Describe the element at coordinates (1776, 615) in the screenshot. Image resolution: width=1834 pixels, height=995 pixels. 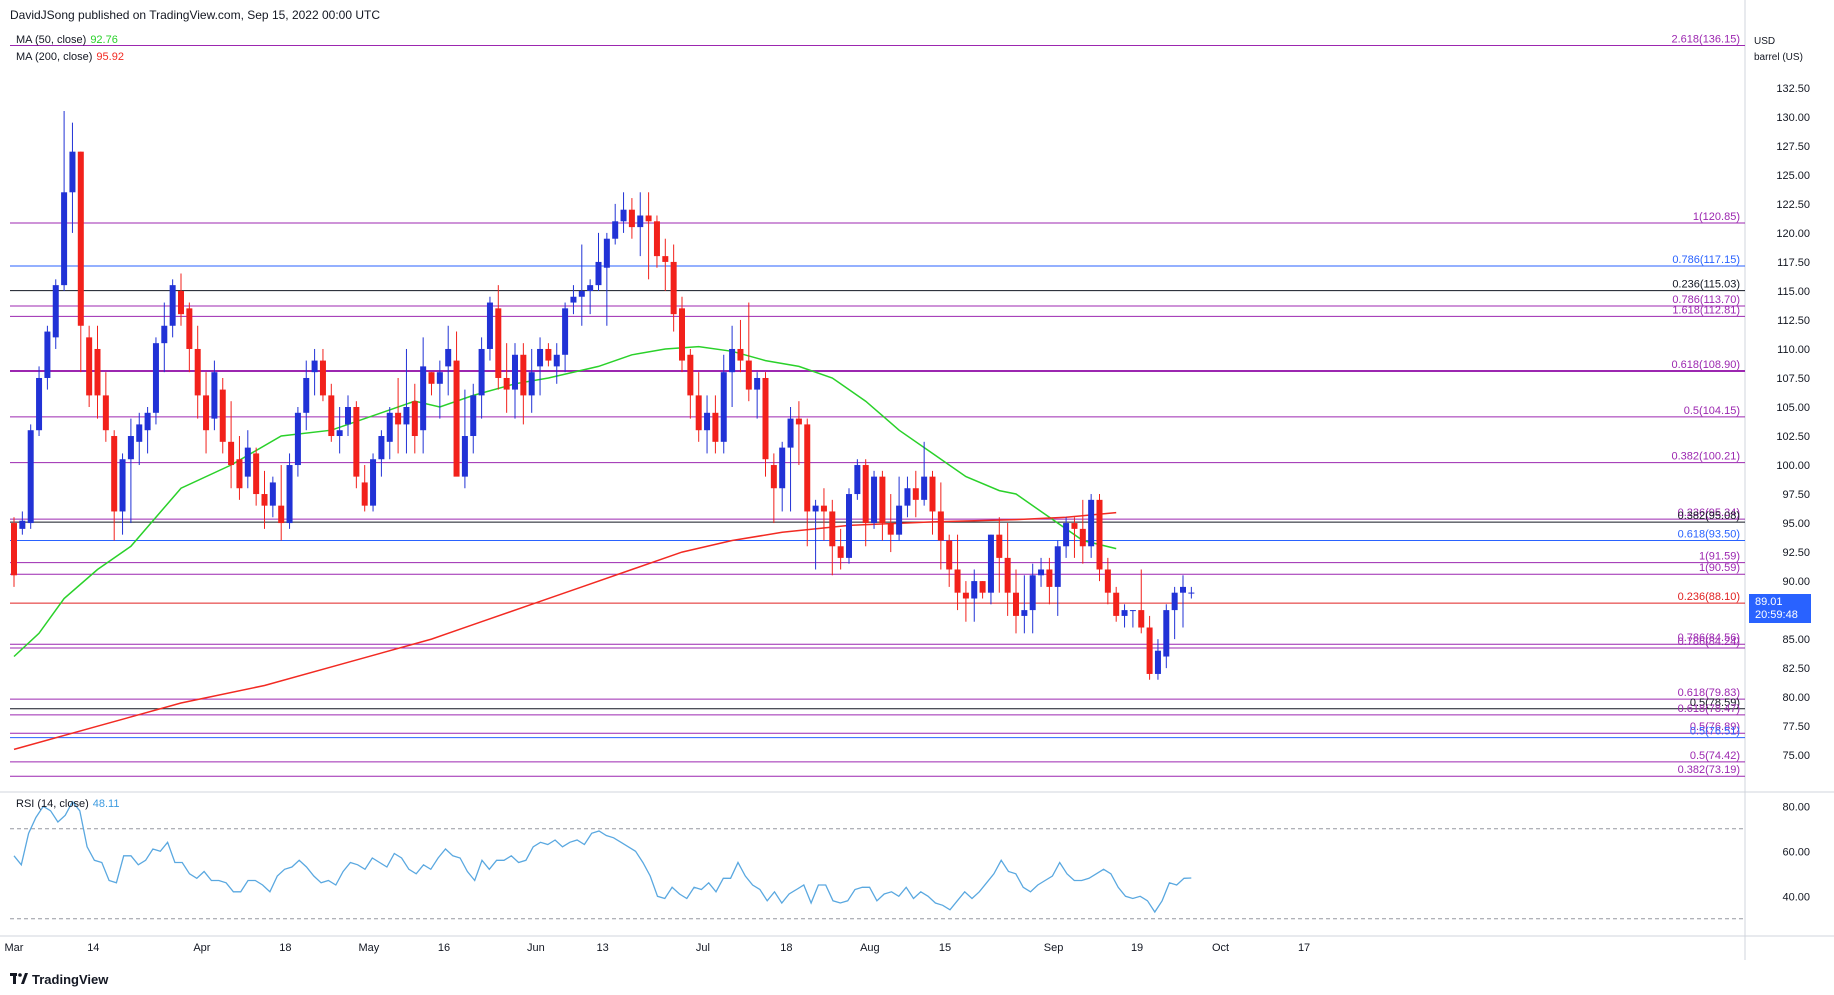
I see `bar-countdown: 20:59:48` at that location.